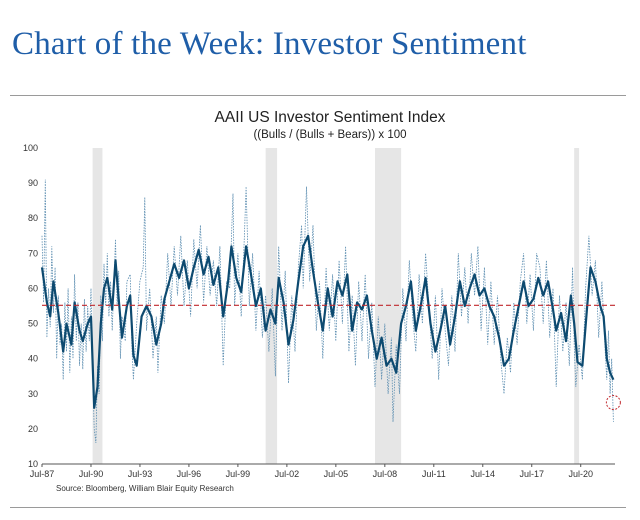  What do you see at coordinates (318, 95) in the screenshot?
I see `top-divider` at bounding box center [318, 95].